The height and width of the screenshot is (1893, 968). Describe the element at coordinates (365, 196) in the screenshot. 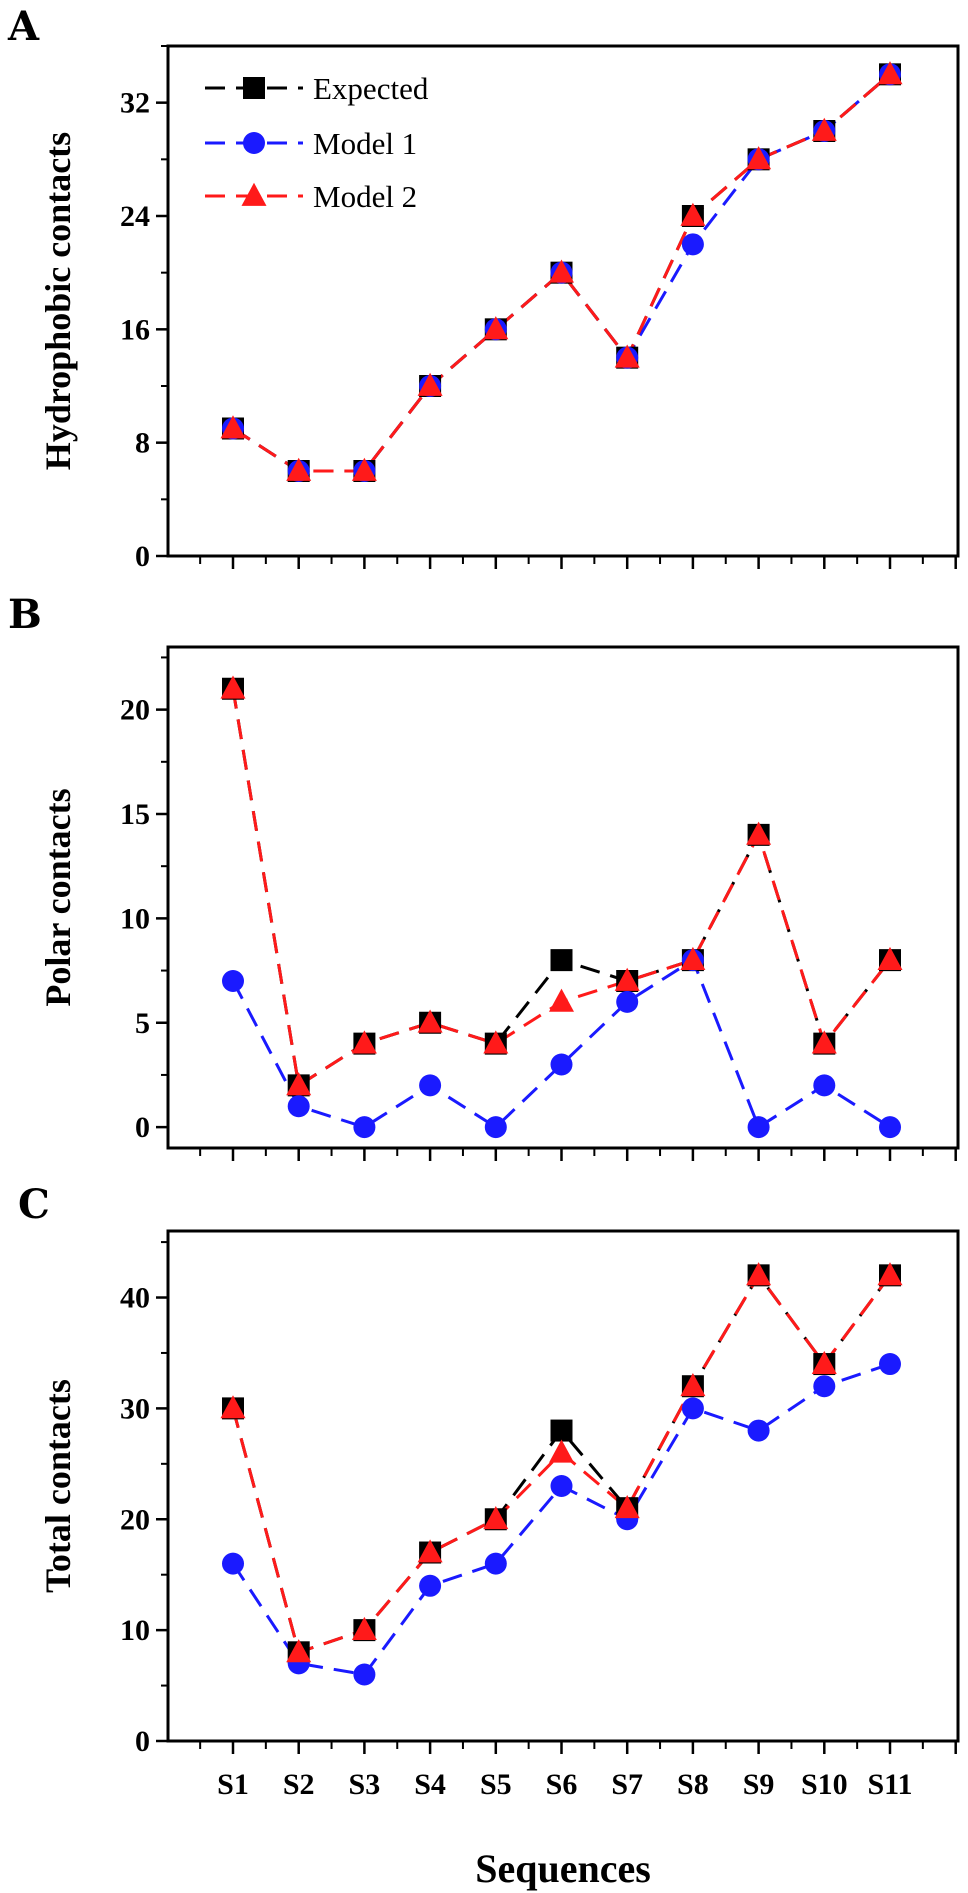

I see `legend-label: Model 2` at that location.